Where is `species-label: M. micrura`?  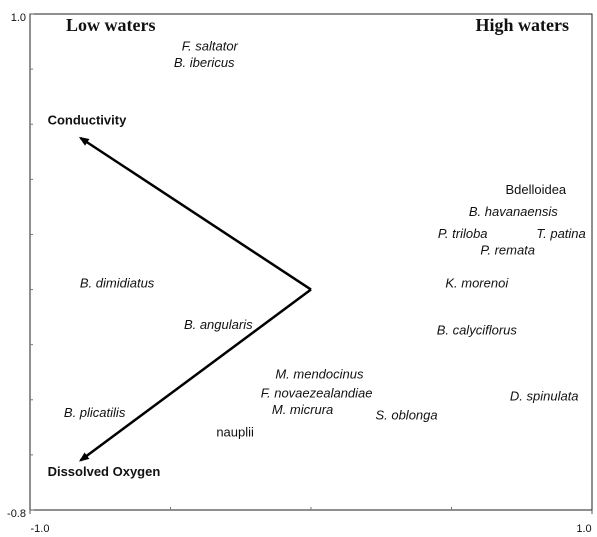
species-label: M. micrura is located at coordinates (302, 409).